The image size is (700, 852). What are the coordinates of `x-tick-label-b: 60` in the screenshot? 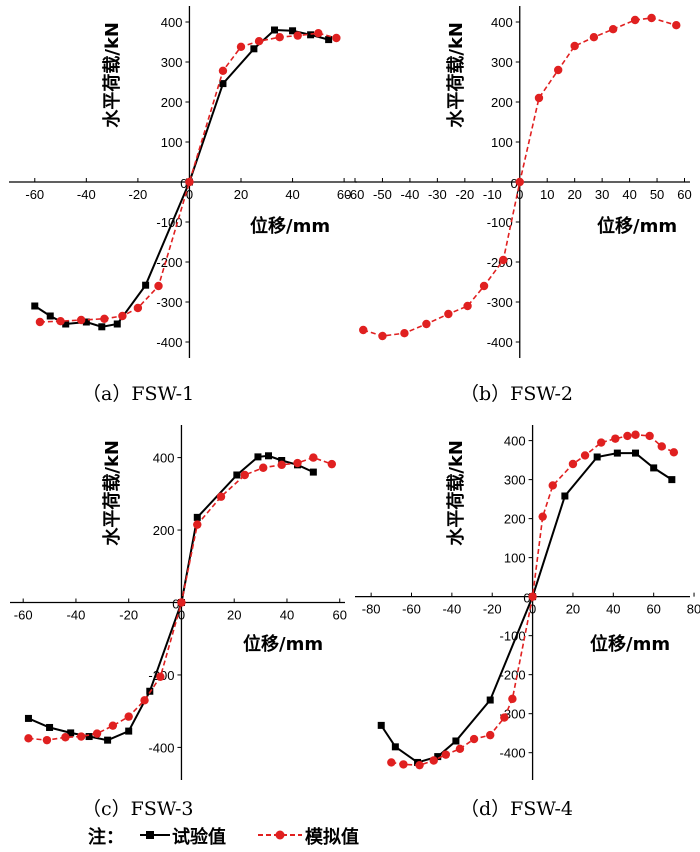 It's located at (684, 194).